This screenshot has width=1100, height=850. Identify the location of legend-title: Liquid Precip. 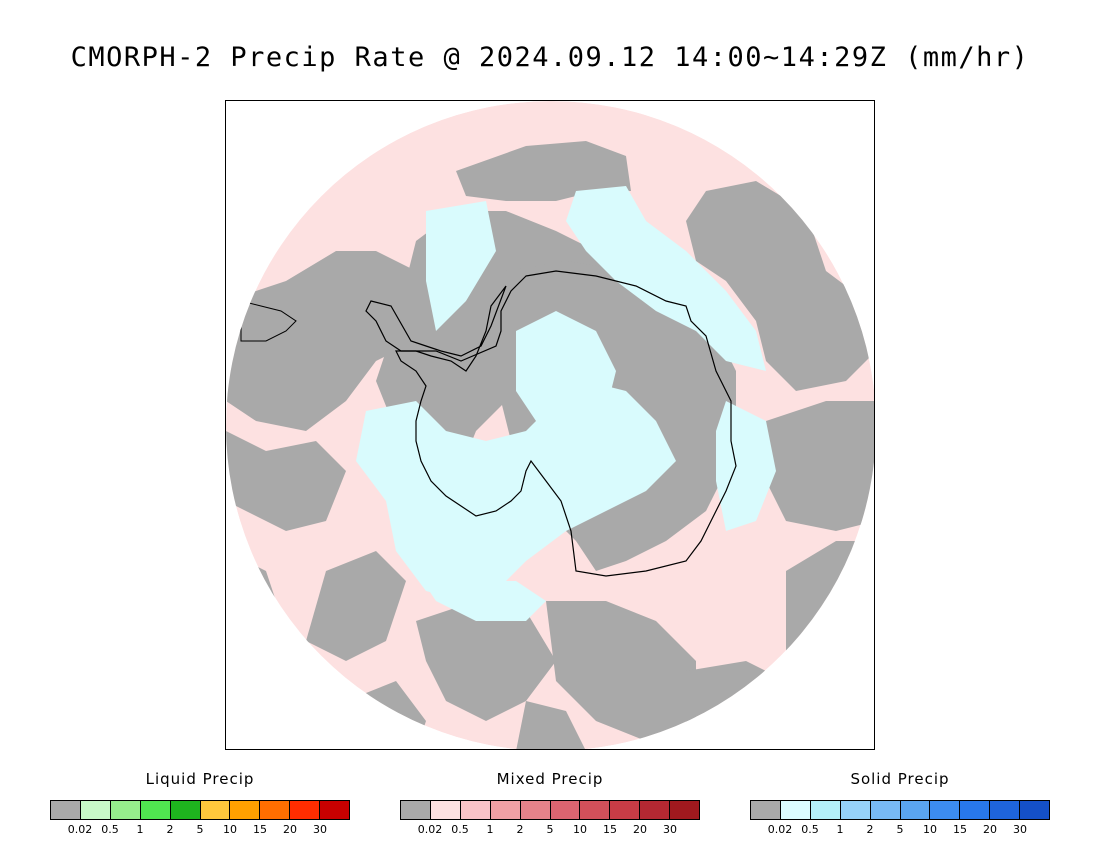
(200, 779).